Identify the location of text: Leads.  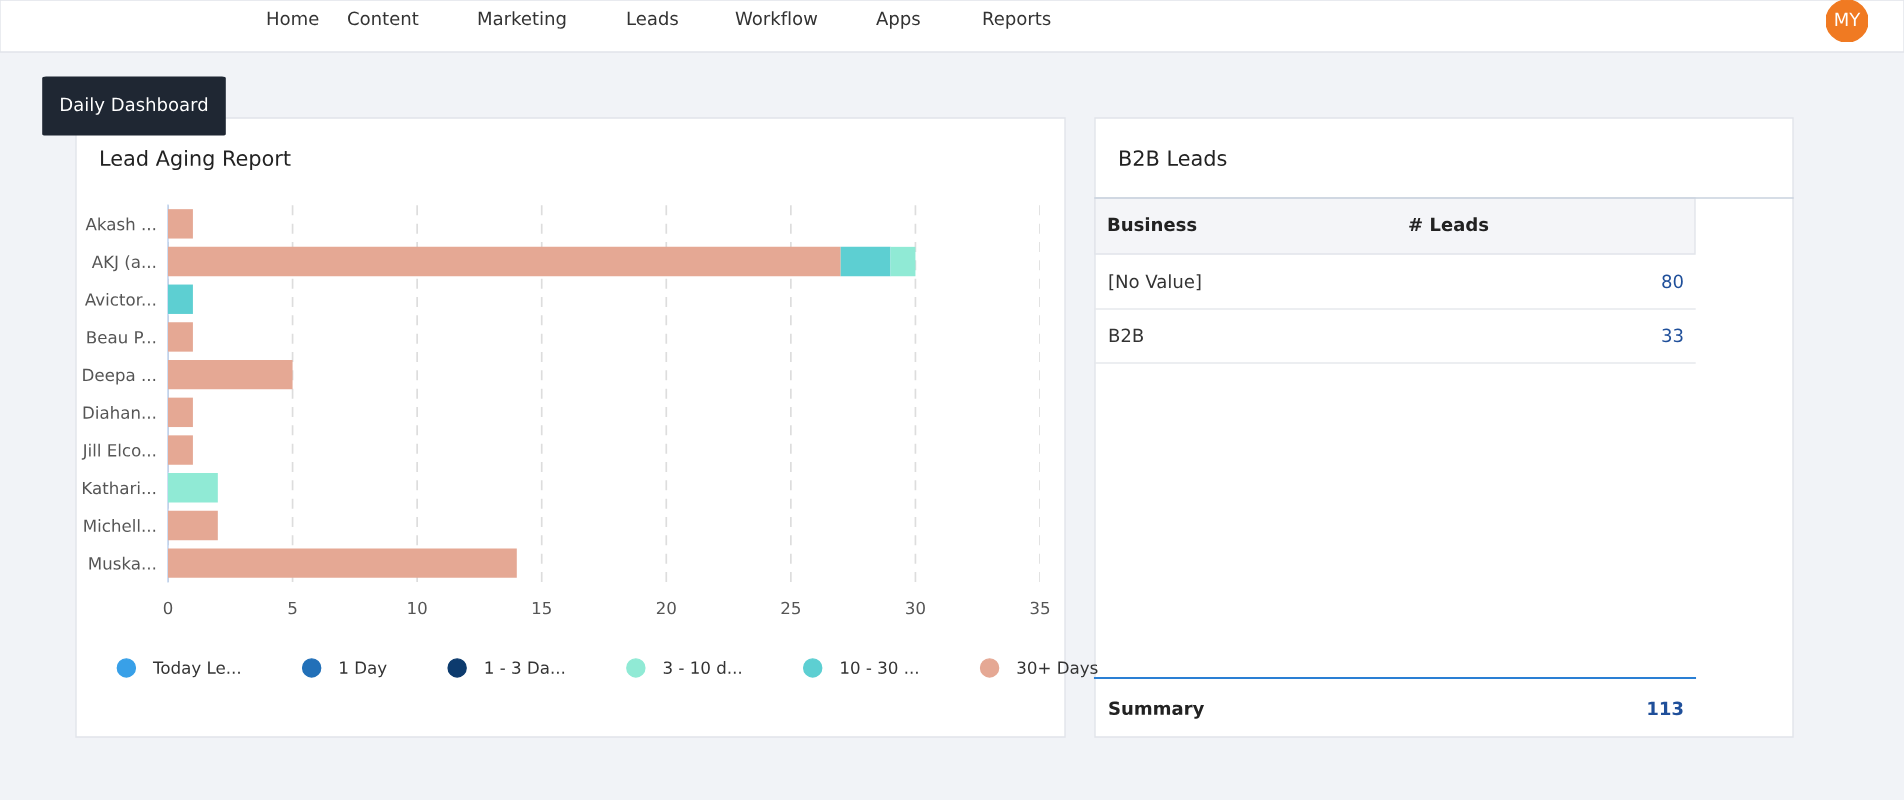
(652, 18).